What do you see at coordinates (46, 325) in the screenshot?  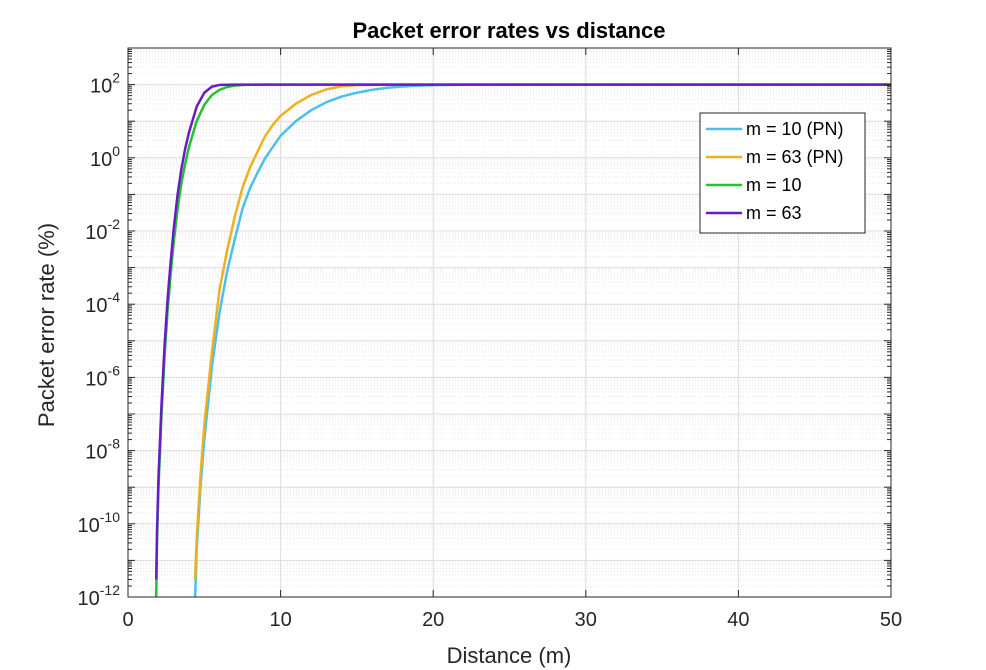 I see `y-axis-label: Packet error rate (%)` at bounding box center [46, 325].